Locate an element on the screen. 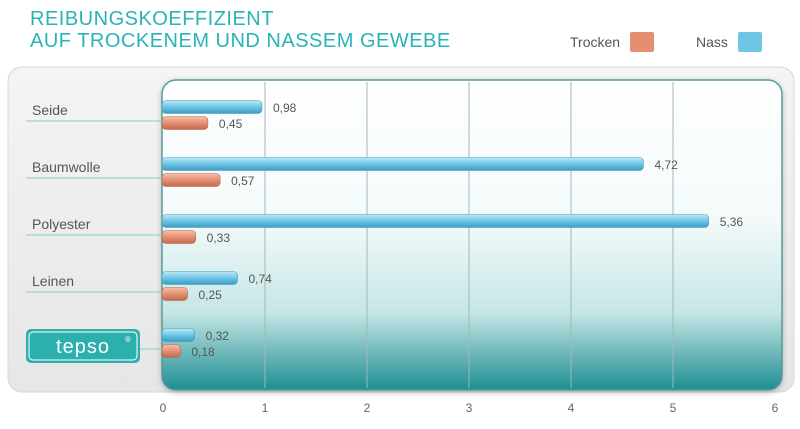 The image size is (800, 429). x-tick-label: 4 is located at coordinates (571, 408).